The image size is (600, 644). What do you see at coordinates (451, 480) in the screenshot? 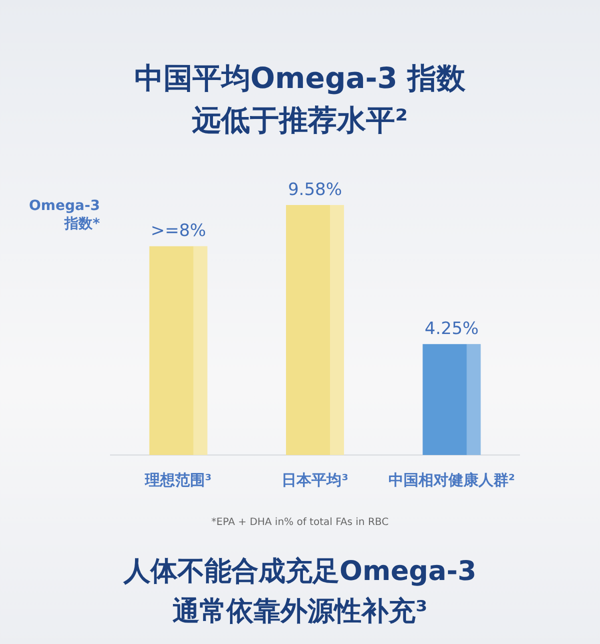
I see `x-tick-label: 中国相对健康人群²` at bounding box center [451, 480].